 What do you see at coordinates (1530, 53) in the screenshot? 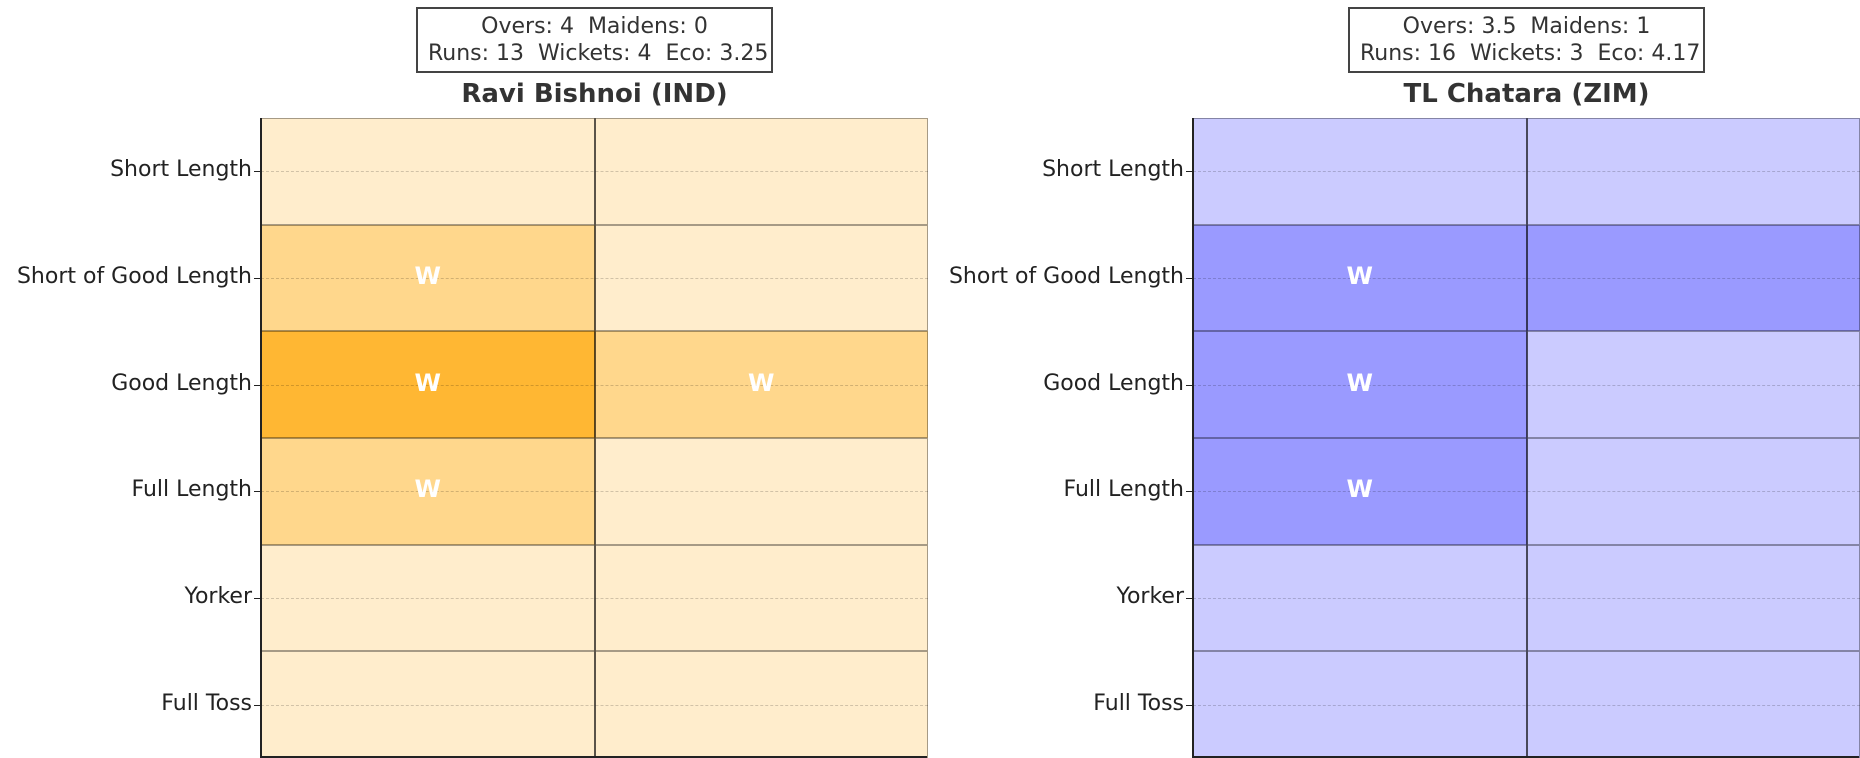
I see `stats-line2: Runs: 16 Wickets: 3 Eco: 4.17` at bounding box center [1530, 53].